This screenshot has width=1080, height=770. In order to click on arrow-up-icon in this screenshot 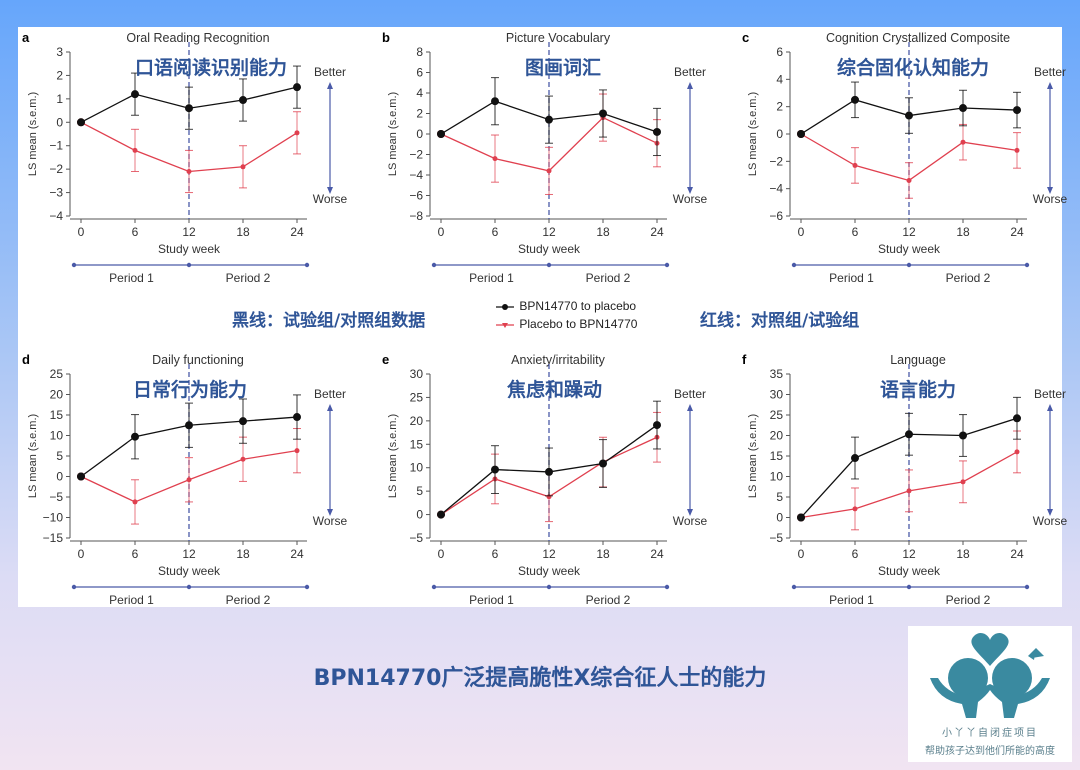, I will do `click(690, 85)`.